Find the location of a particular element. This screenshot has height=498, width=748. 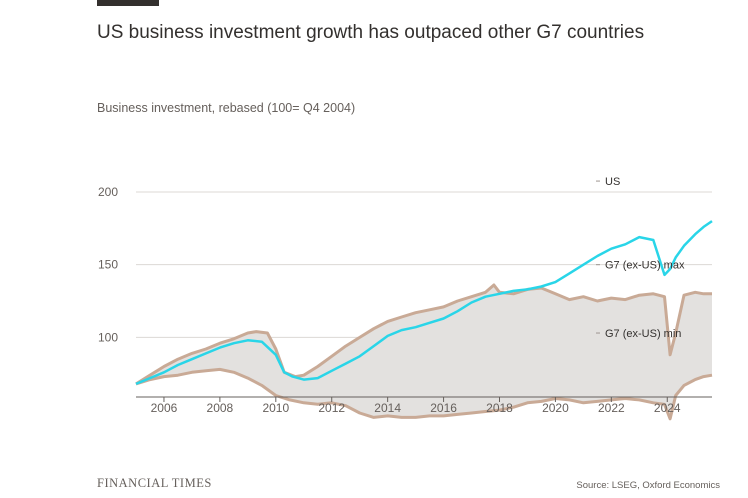

y-tick-label: 150 is located at coordinates (108, 265).